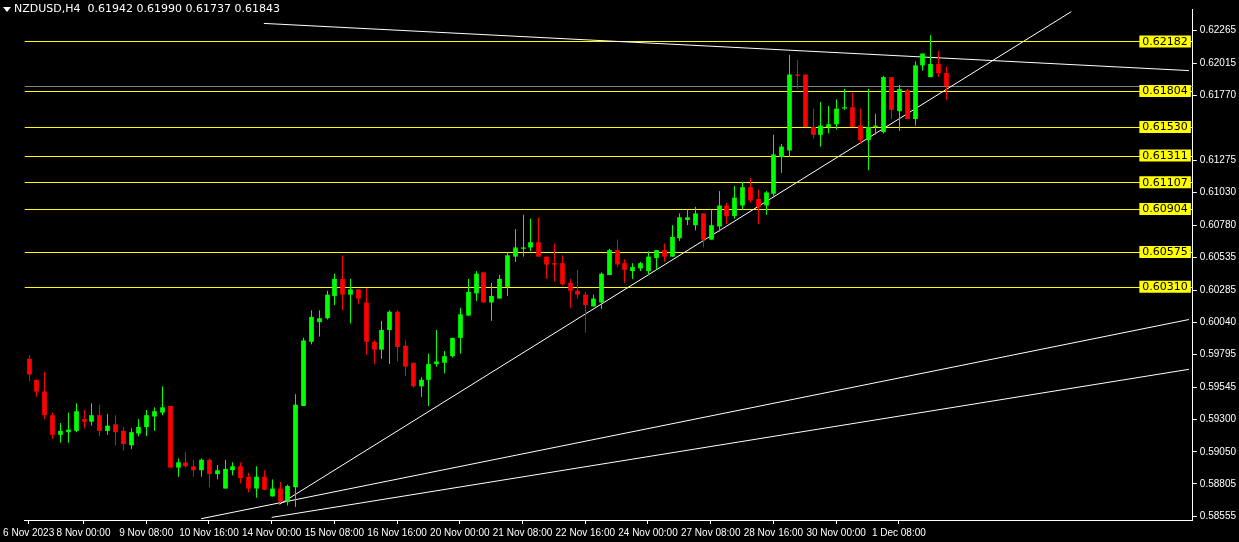  Describe the element at coordinates (648, 532) in the screenshot. I see `x-tick-label: 24 Nov 00:00` at that location.